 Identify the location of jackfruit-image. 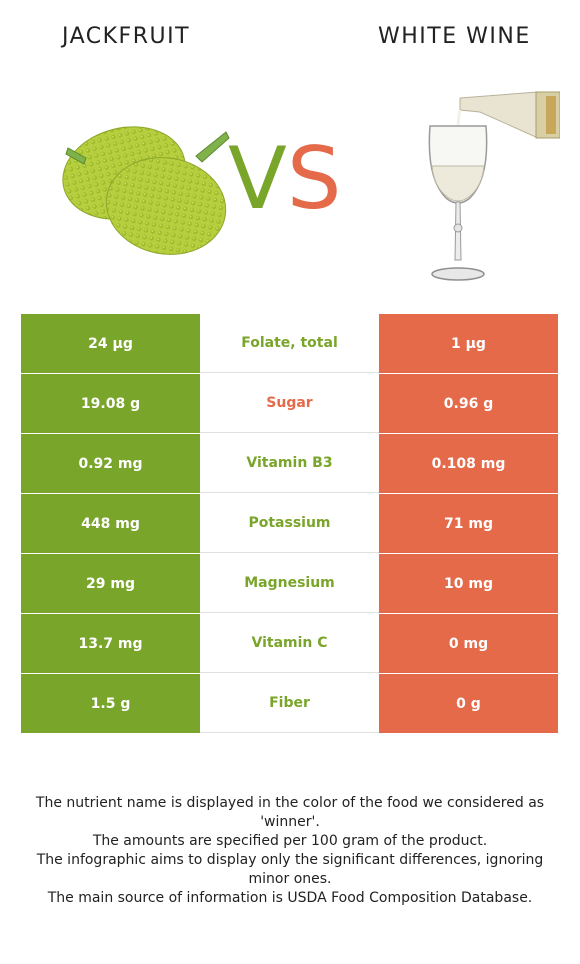
(146, 190).